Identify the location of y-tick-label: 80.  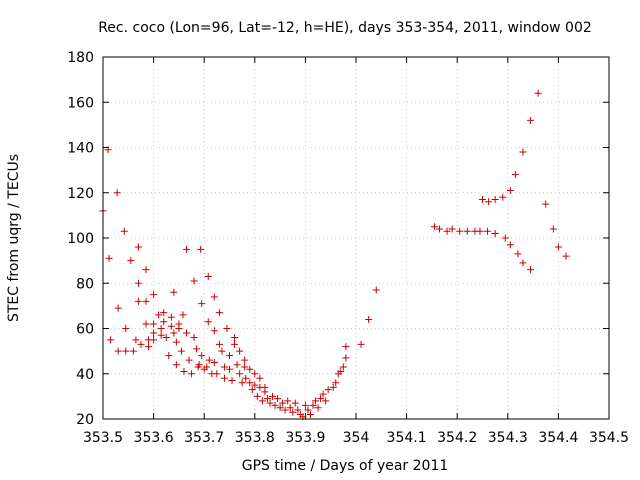
(85, 284).